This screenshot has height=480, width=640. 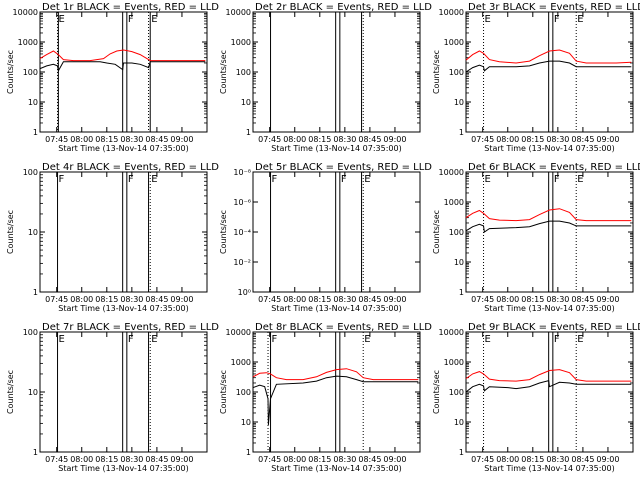 I want to click on panel-title: Det 2r BLACK = Events, RED = LLD, so click(x=343, y=7).